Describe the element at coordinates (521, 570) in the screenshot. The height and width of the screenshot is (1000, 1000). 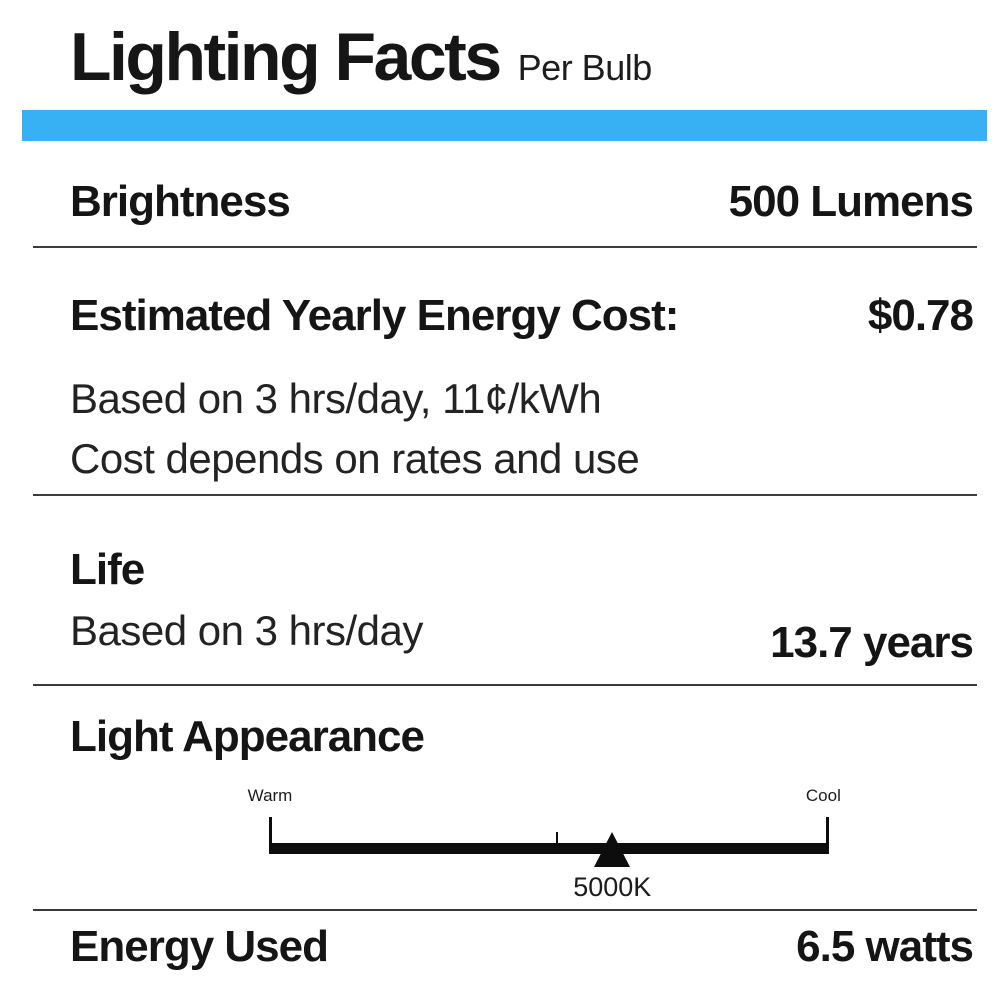
I see `life-row: Life` at that location.